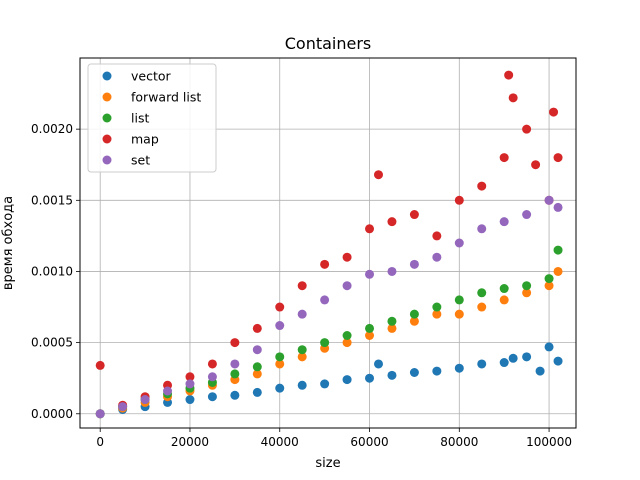 Image resolution: width=640 pixels, height=480 pixels. I want to click on x-tick-label: 0, so click(100, 442).